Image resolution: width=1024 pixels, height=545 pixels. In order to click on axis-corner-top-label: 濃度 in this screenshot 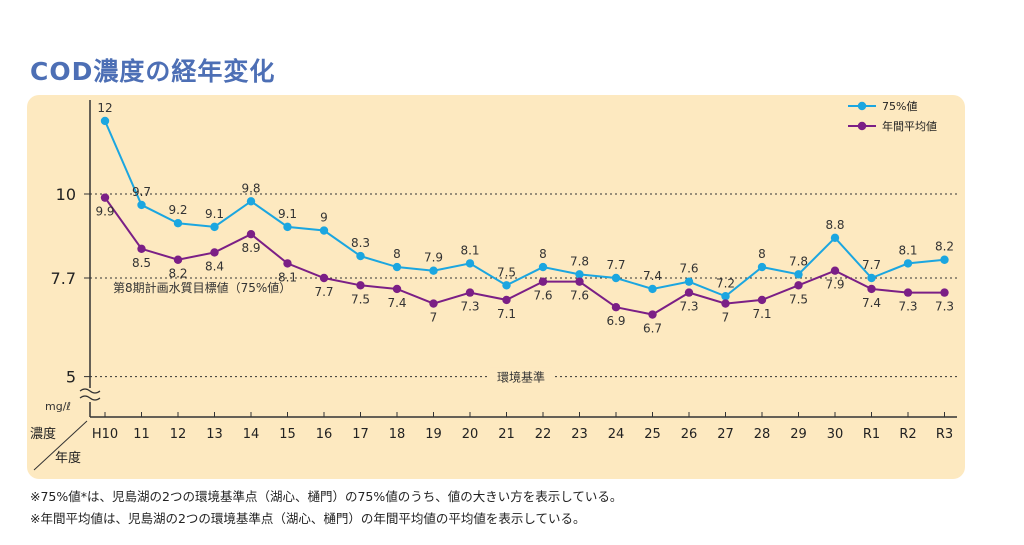, I will do `click(43, 434)`.